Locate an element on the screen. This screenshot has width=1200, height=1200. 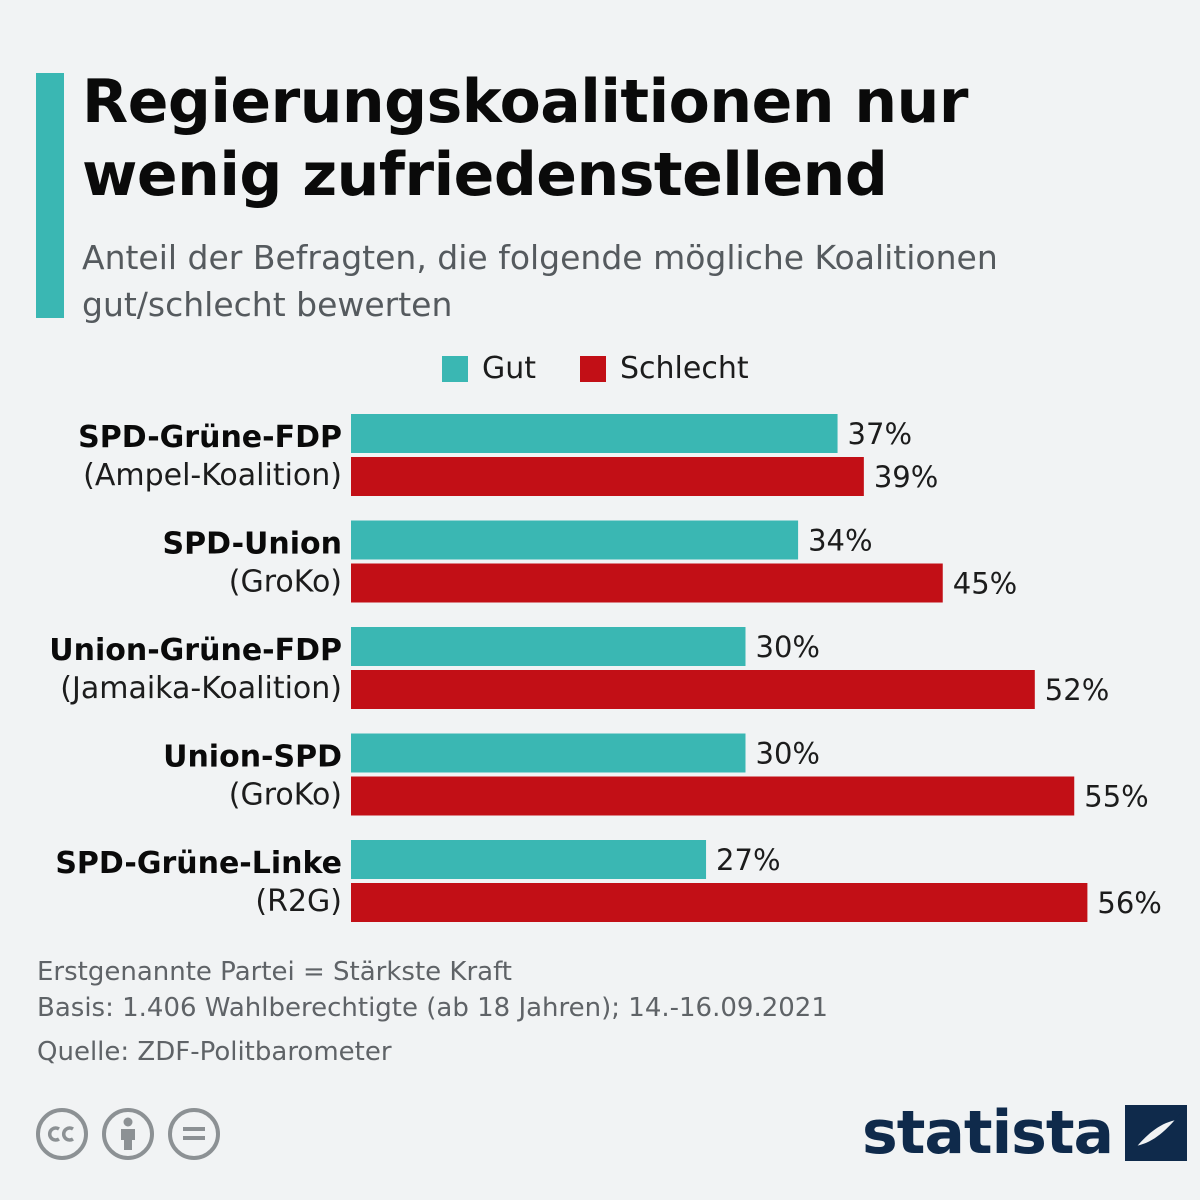
category-sublabel: (Ampel-Koalition) is located at coordinates (212, 475).